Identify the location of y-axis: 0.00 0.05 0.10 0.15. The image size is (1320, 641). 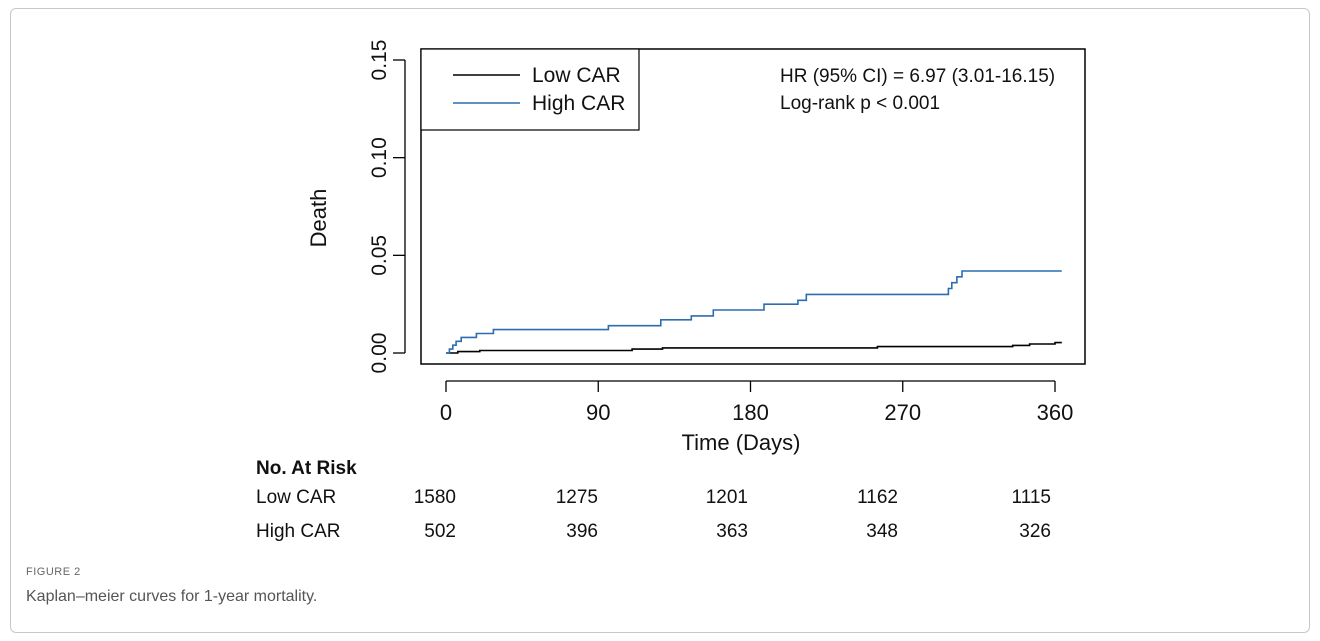
(387, 207).